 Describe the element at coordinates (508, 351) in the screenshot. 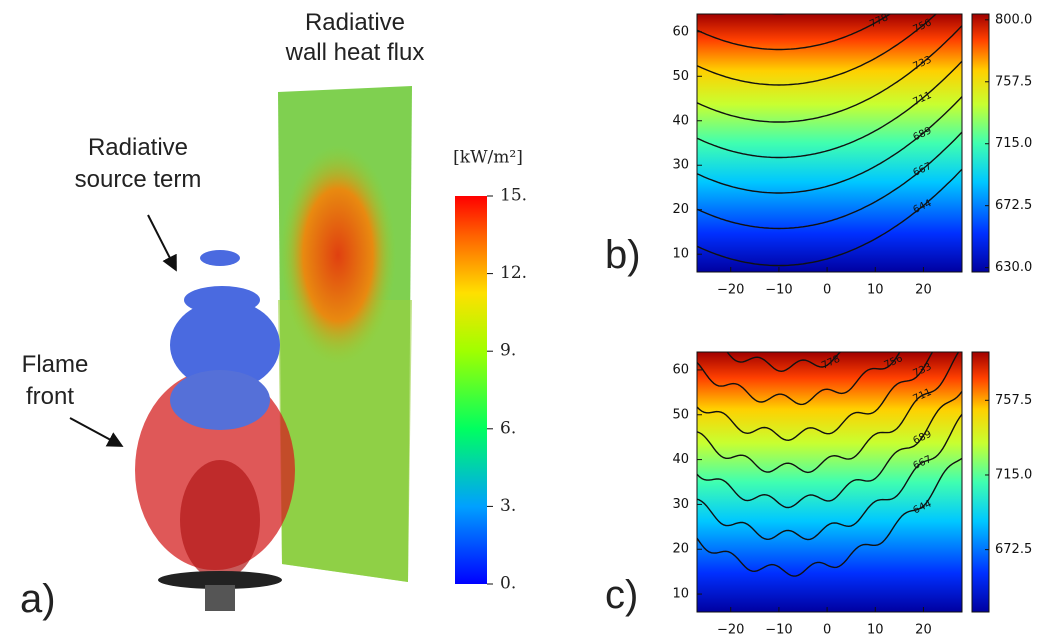

I see `colorbar-tick-label: 9.` at that location.